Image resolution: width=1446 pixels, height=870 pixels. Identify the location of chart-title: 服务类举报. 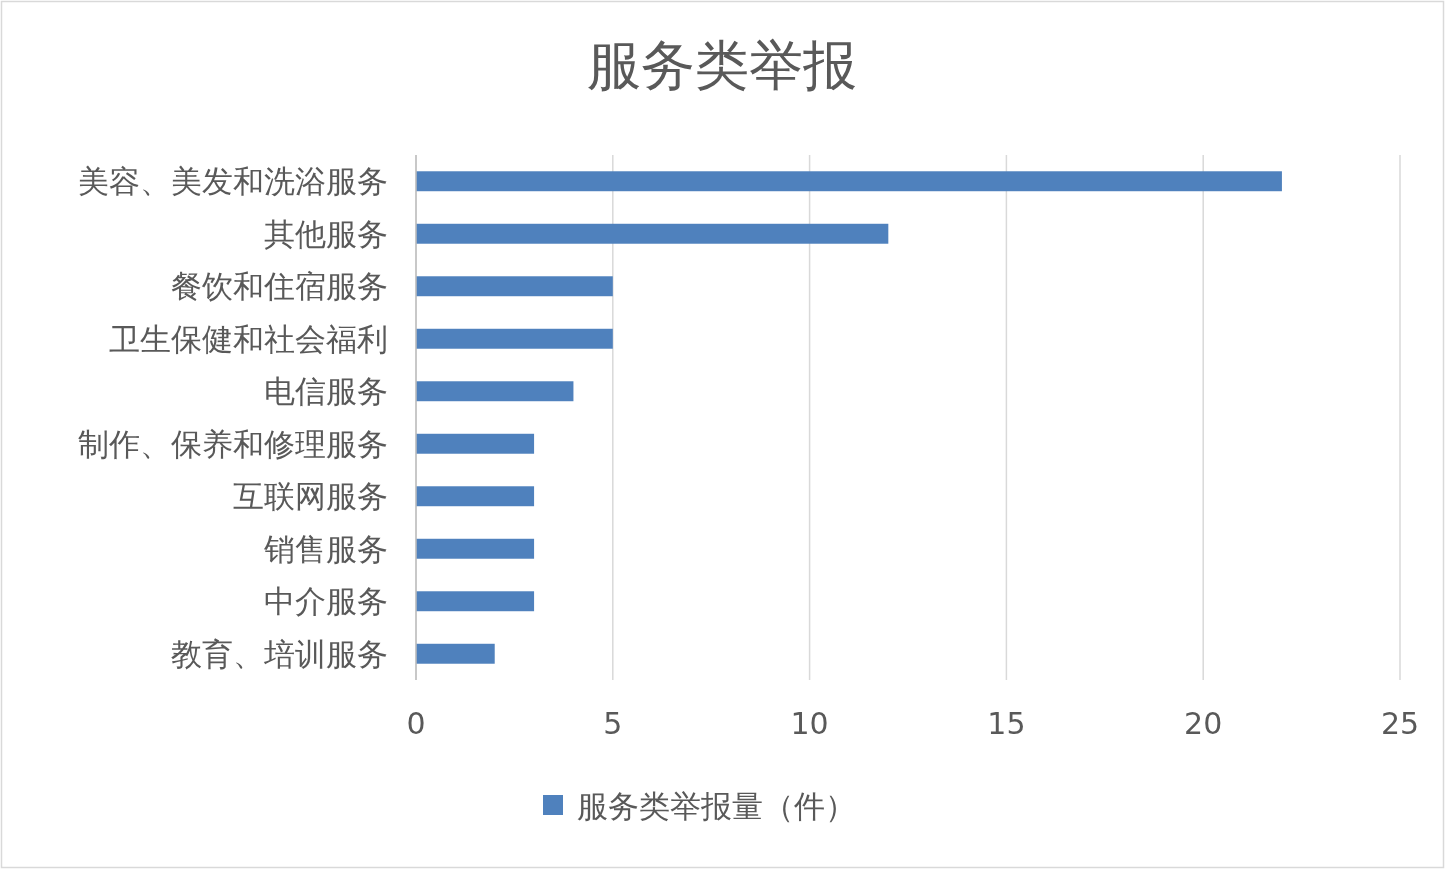
(722, 65).